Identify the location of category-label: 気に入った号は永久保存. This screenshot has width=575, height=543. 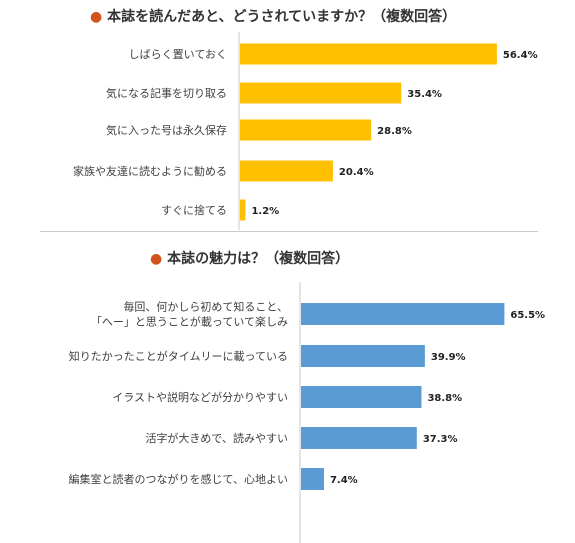
(166, 130).